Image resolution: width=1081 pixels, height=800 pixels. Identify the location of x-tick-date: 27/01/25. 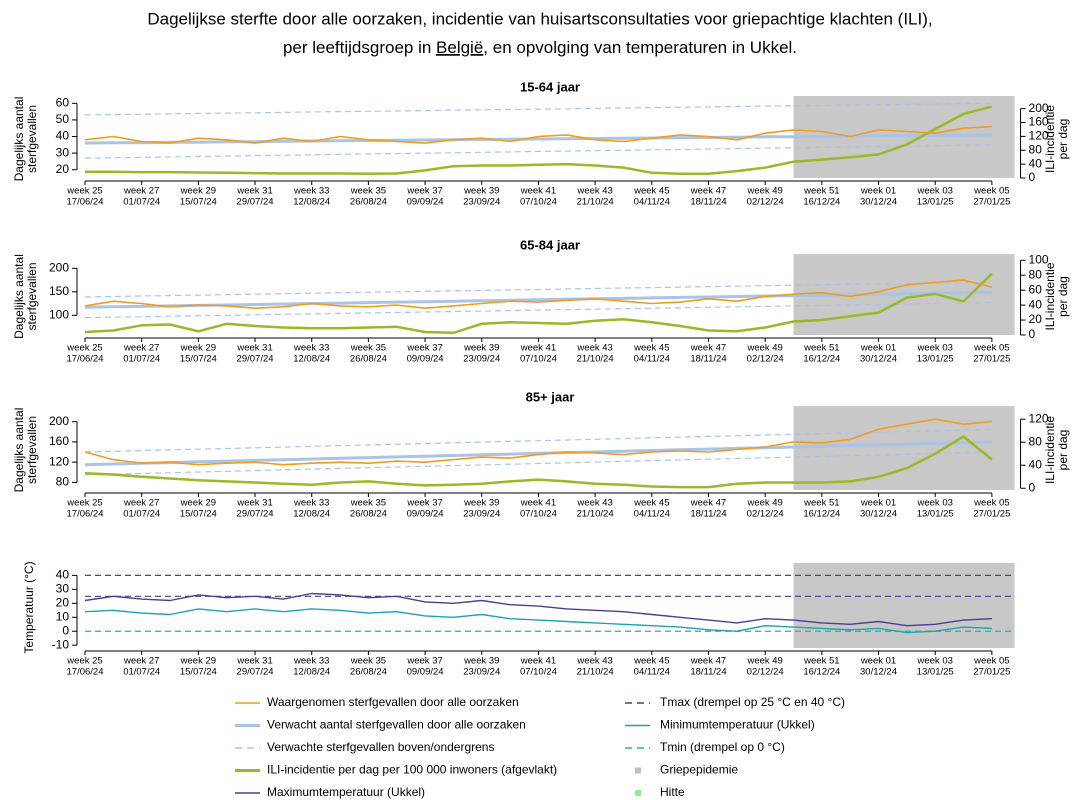
(991, 672).